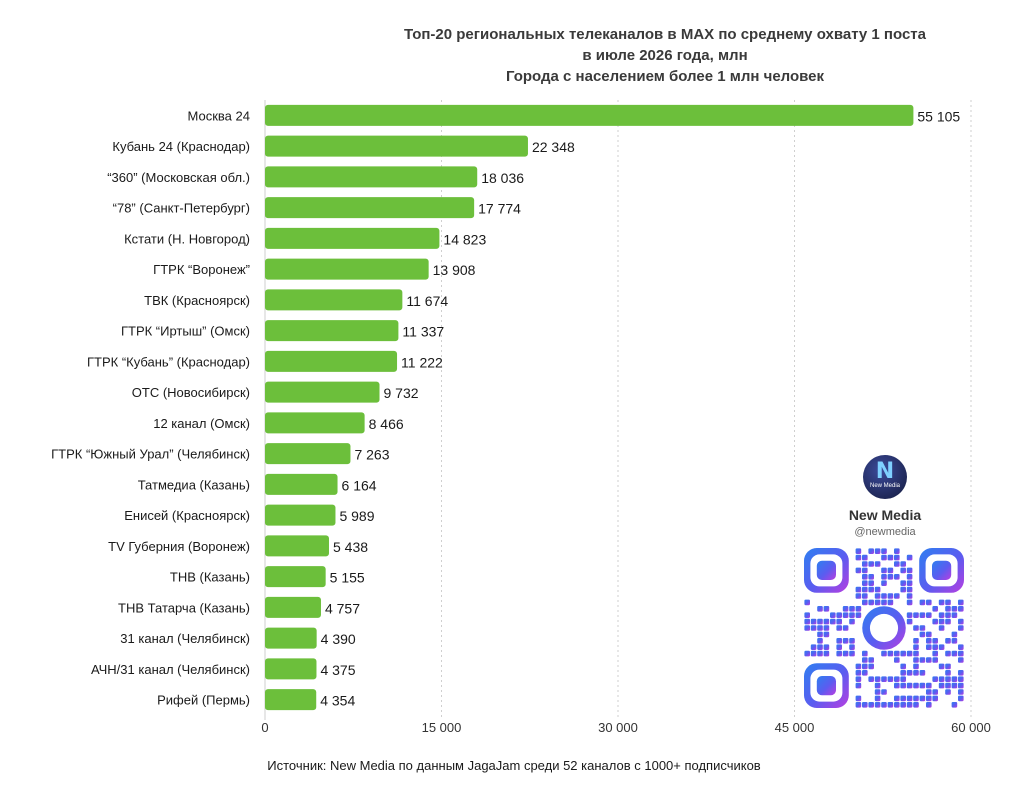  Describe the element at coordinates (178, 177) in the screenshot. I see `category-label: “360” (Московская обл.)` at that location.